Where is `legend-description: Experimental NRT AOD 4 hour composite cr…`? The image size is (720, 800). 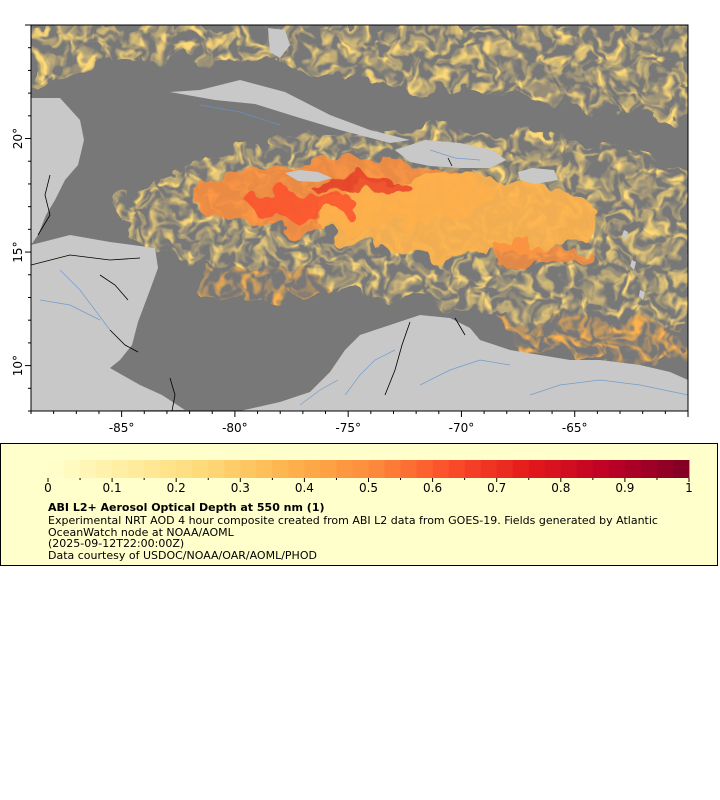
legend-description: Experimental NRT AOD 4 hour composite cr… is located at coordinates (353, 526).